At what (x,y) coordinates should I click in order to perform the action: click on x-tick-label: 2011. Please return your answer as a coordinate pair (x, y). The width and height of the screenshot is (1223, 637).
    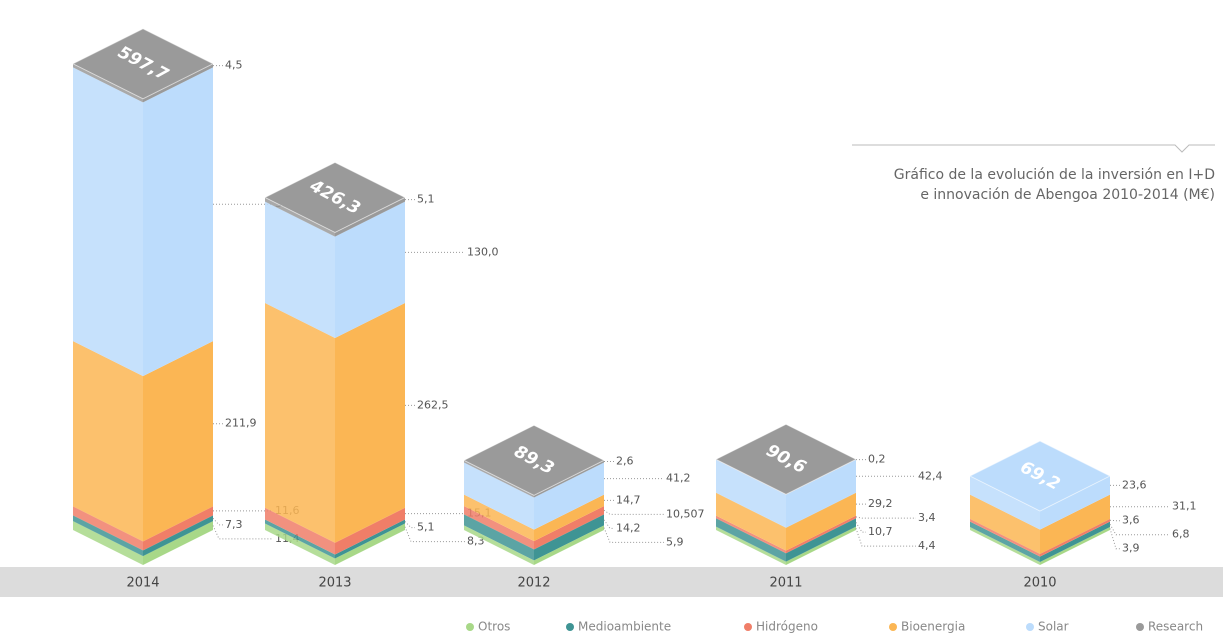
    Looking at the image, I should click on (785, 583).